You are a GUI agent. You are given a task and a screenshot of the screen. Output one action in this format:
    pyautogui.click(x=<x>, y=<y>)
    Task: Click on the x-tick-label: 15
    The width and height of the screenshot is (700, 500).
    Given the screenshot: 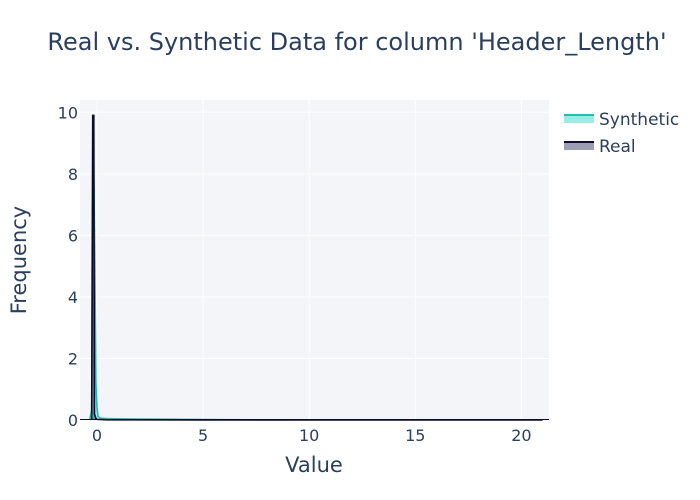 What is the action you would take?
    pyautogui.click(x=415, y=435)
    